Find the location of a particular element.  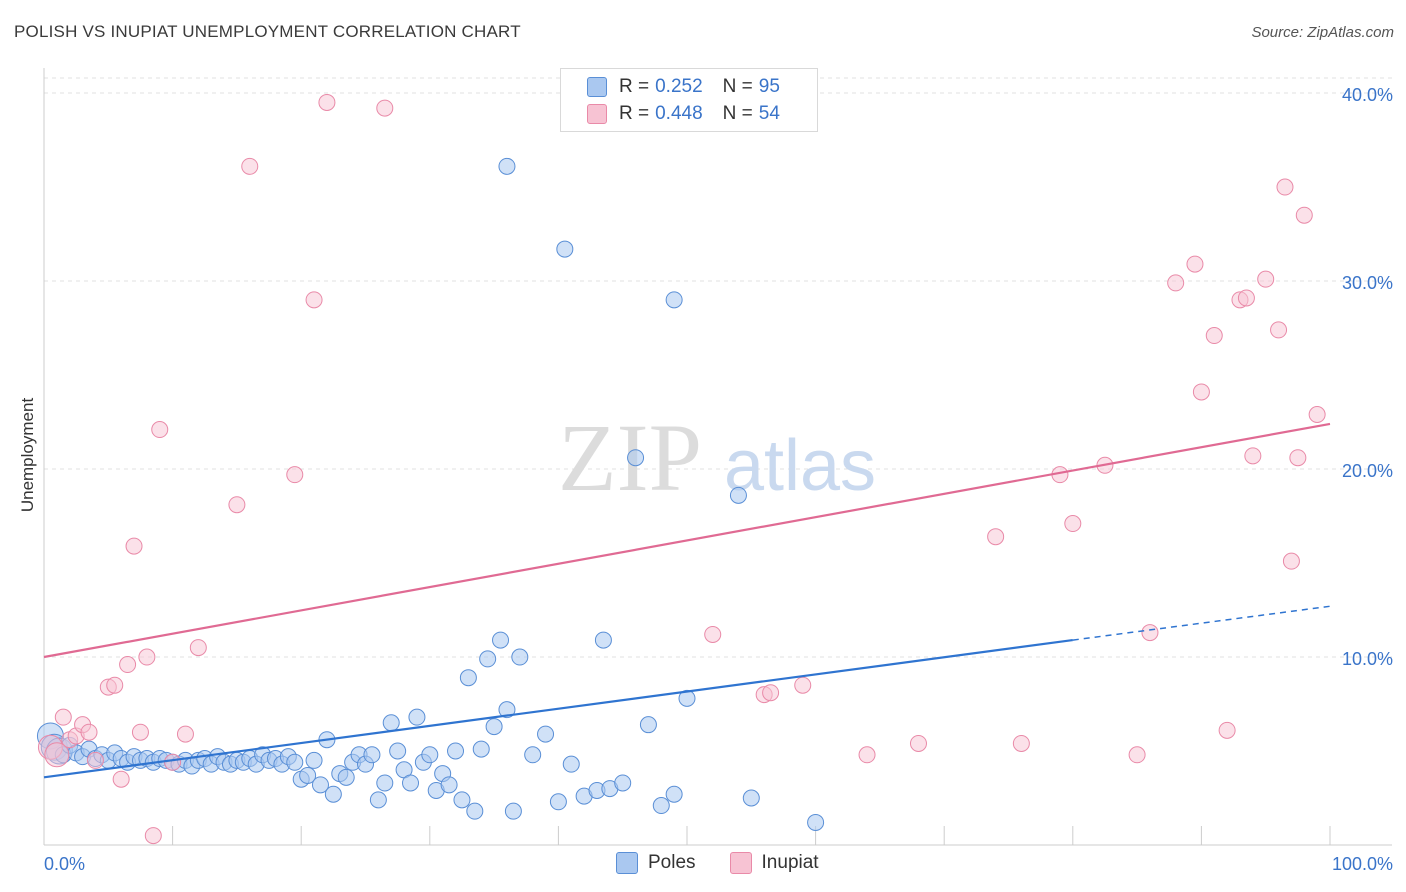

y-axis-title: Unemployment is located at coordinates (27, 455).